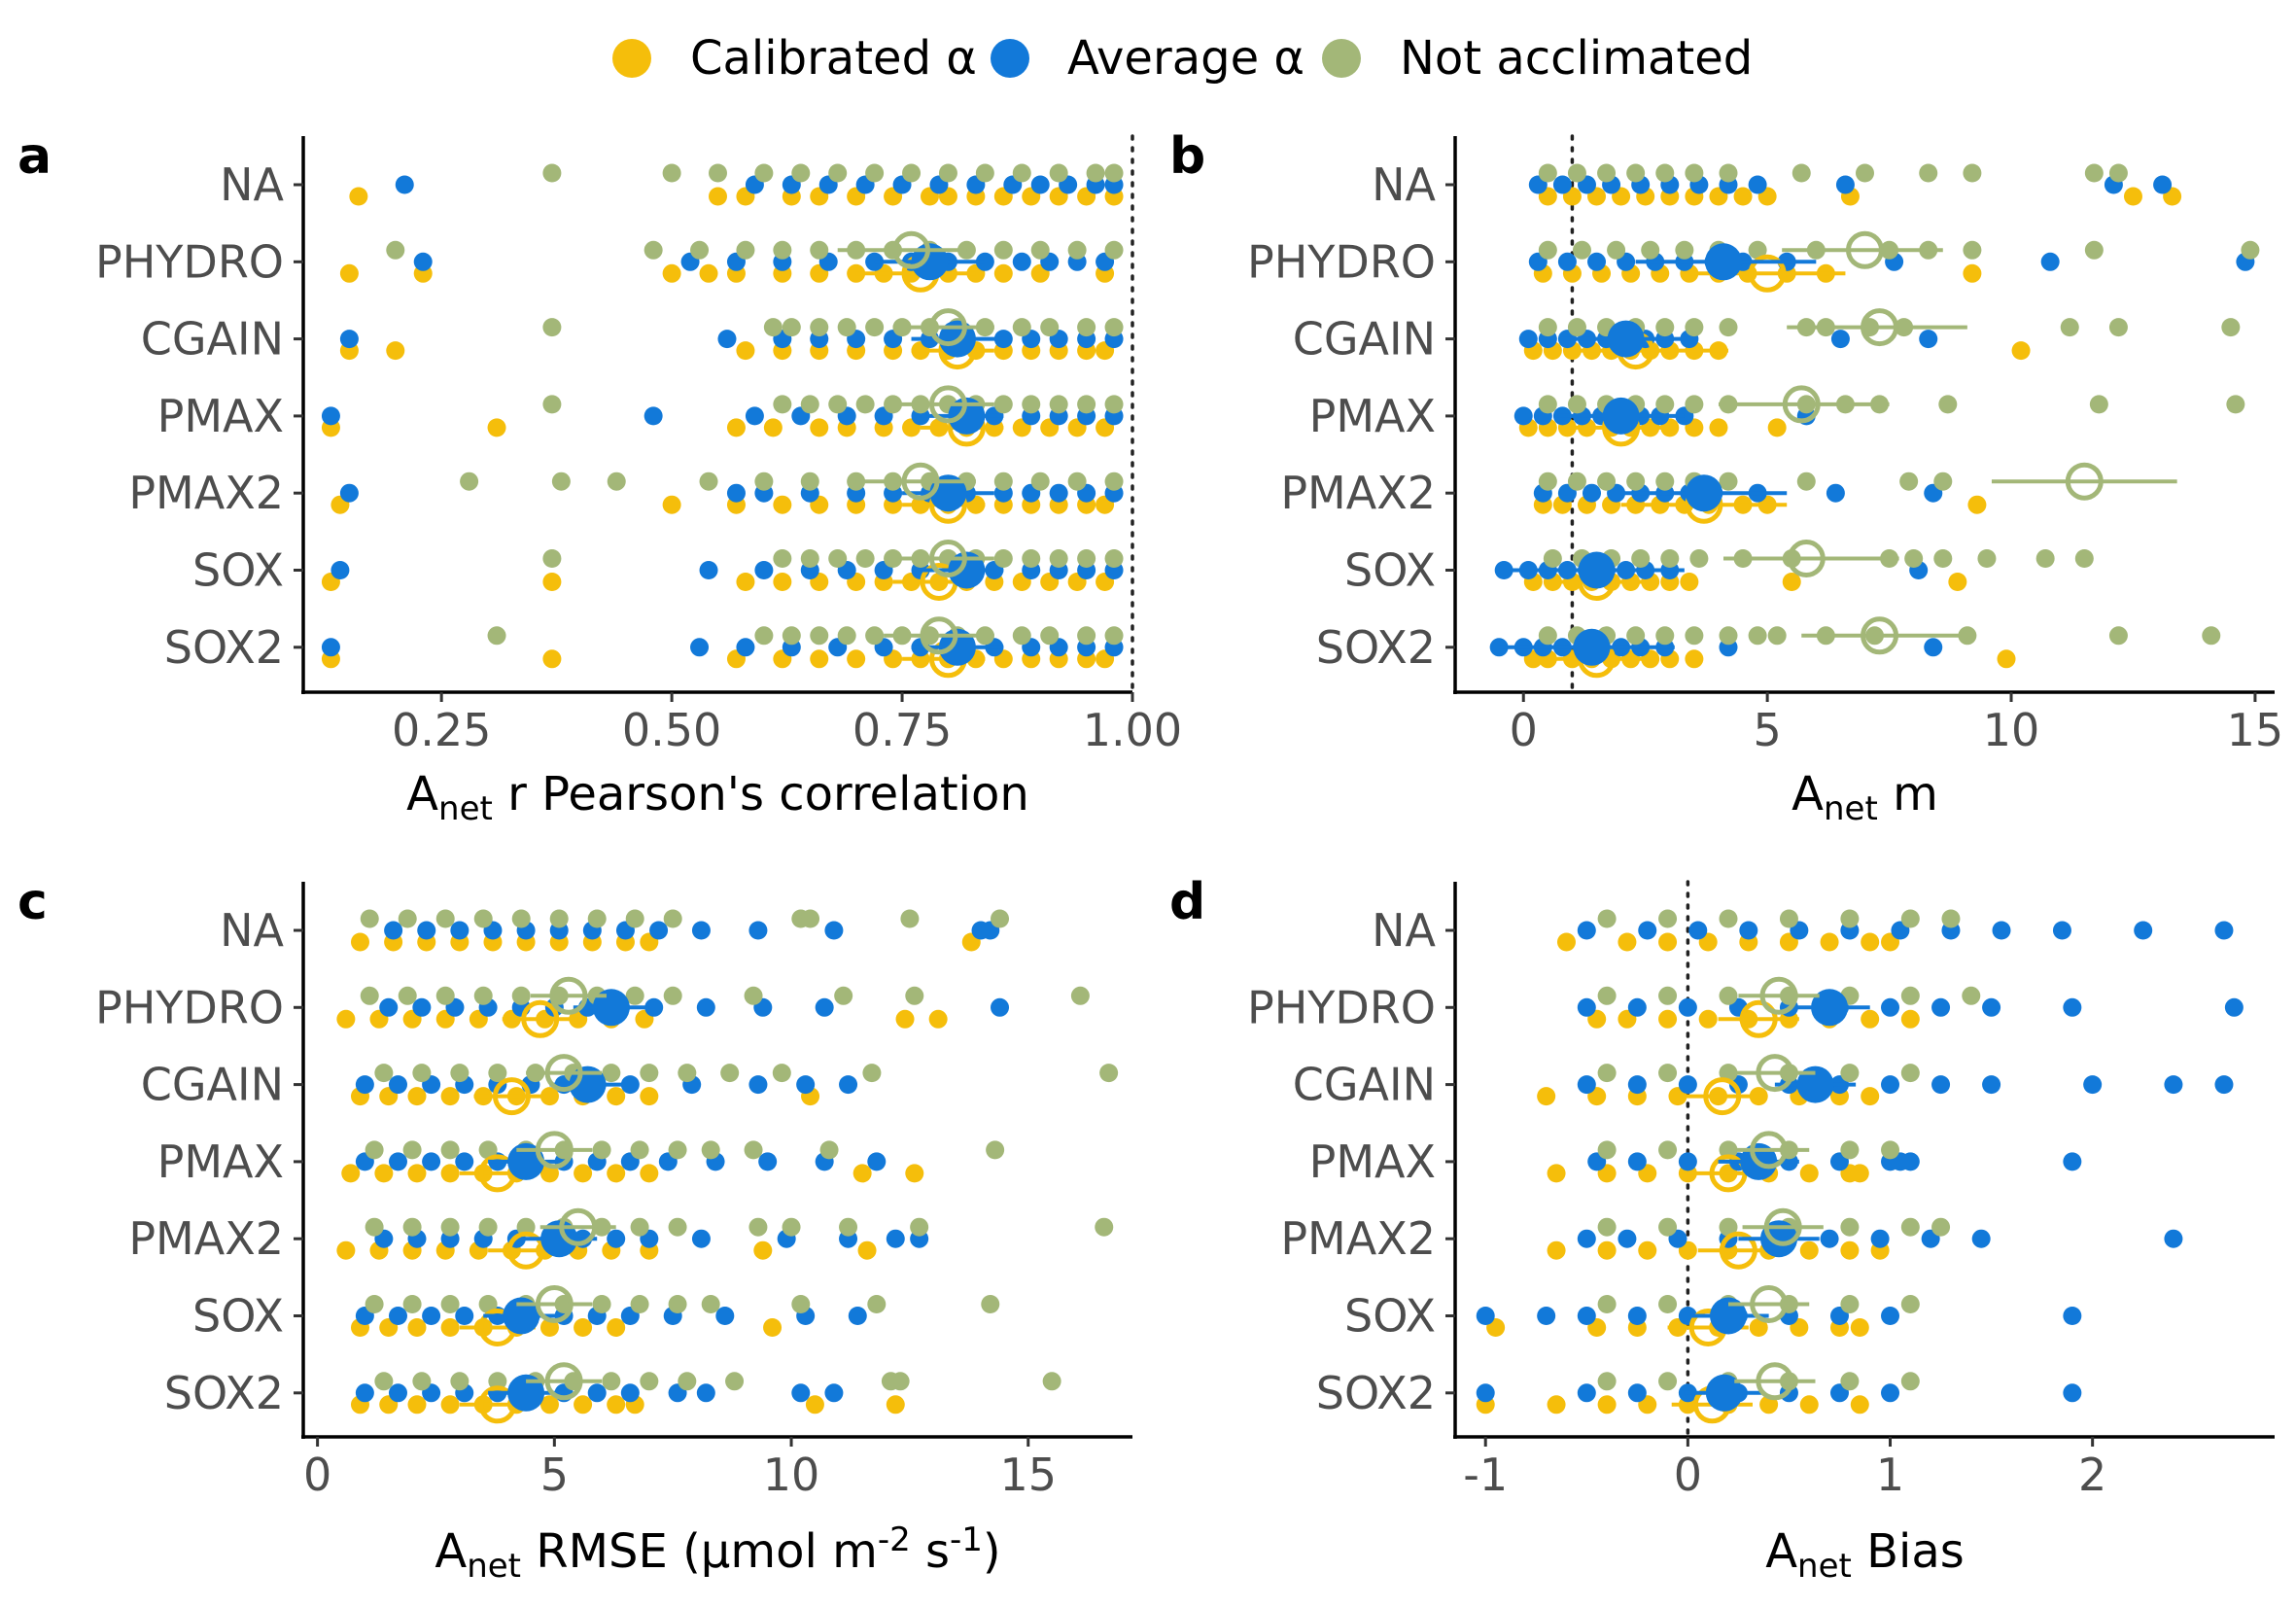 The height and width of the screenshot is (1607, 2296). What do you see at coordinates (1688, 1475) in the screenshot?
I see `x-tick-label: 0` at bounding box center [1688, 1475].